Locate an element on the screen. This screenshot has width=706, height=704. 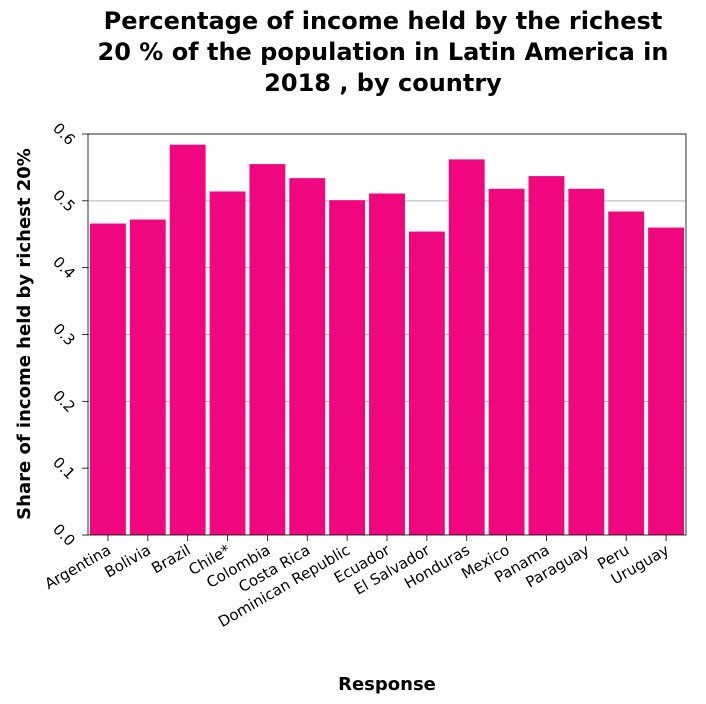
bar-el-salvador is located at coordinates (426, 383).